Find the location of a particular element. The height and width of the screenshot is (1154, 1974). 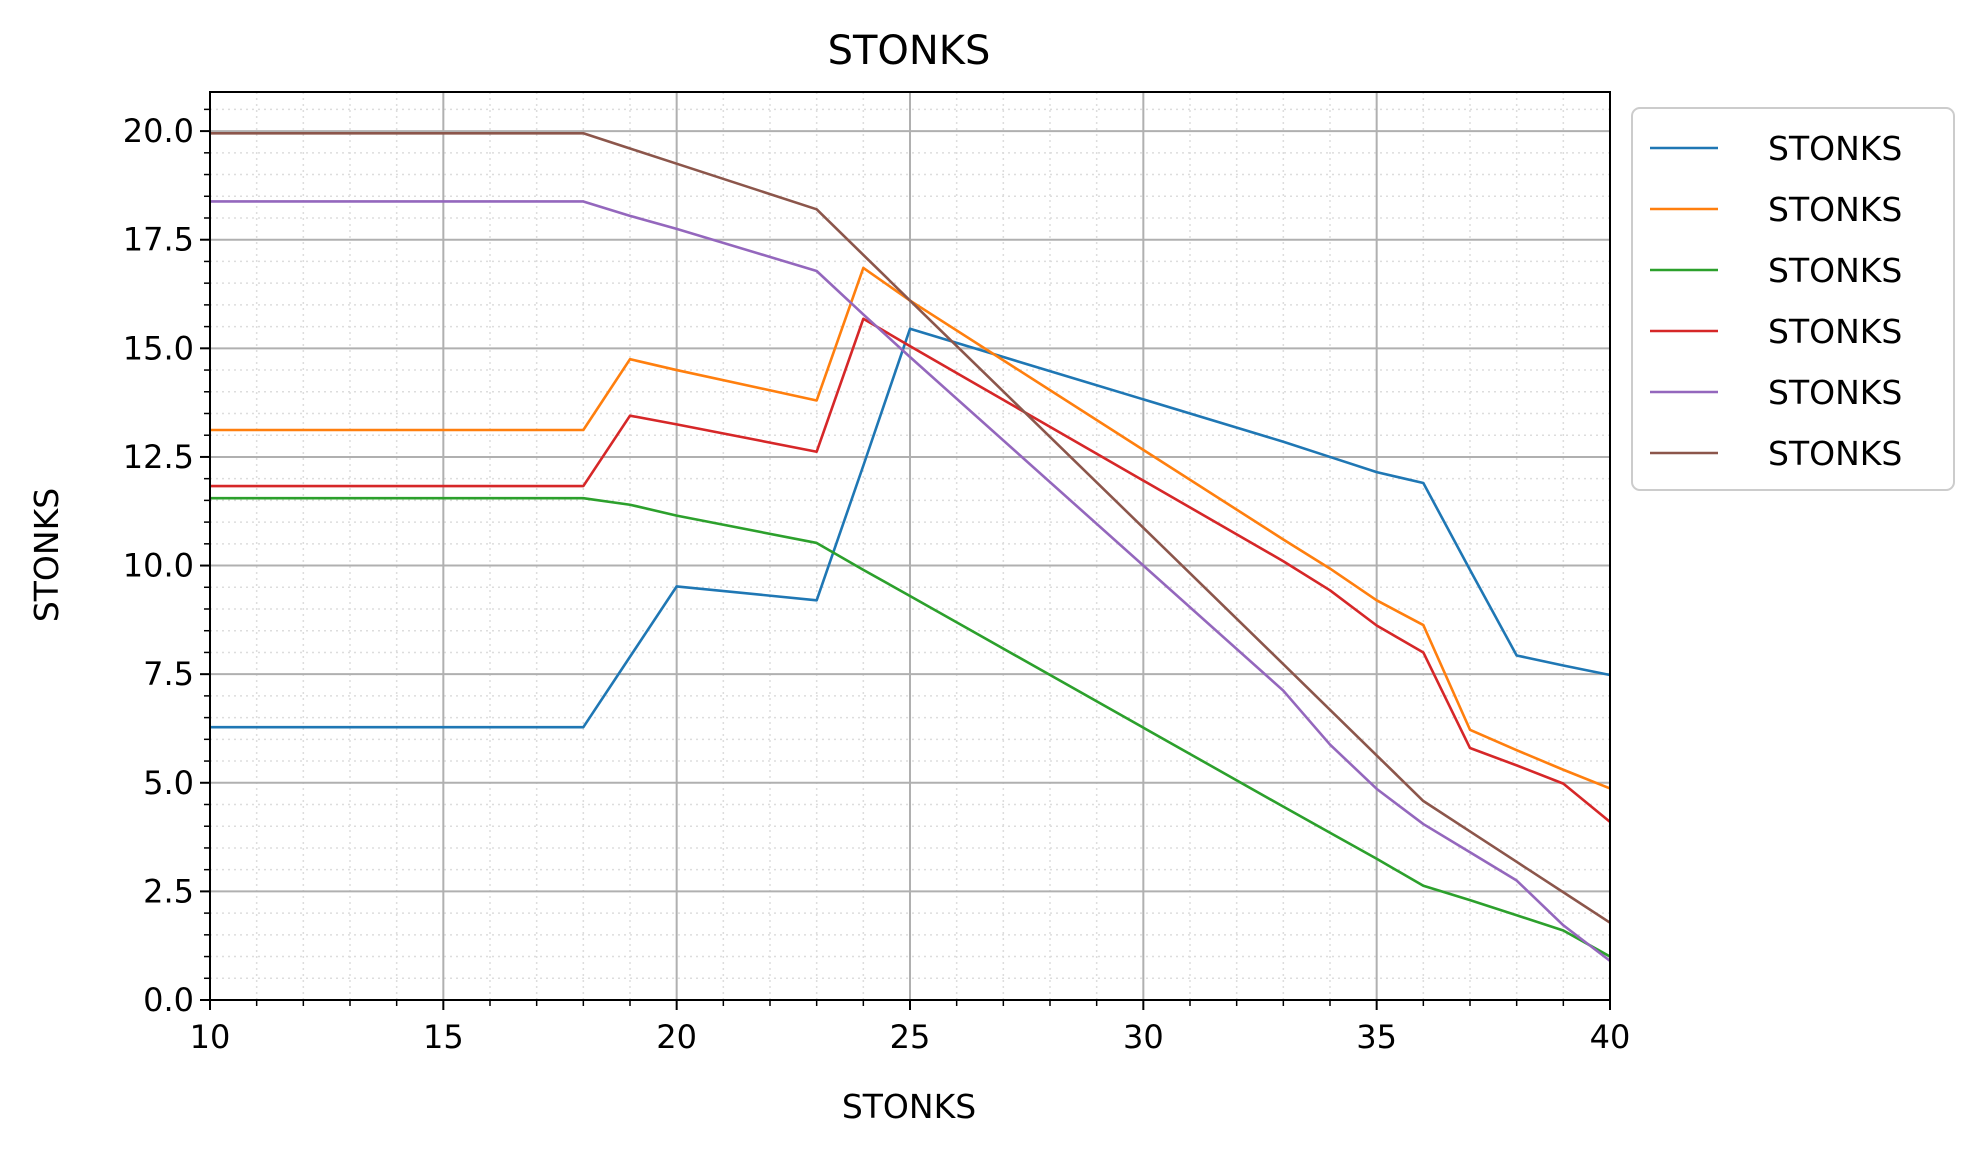

x-tick-label: 35 is located at coordinates (1376, 1037).